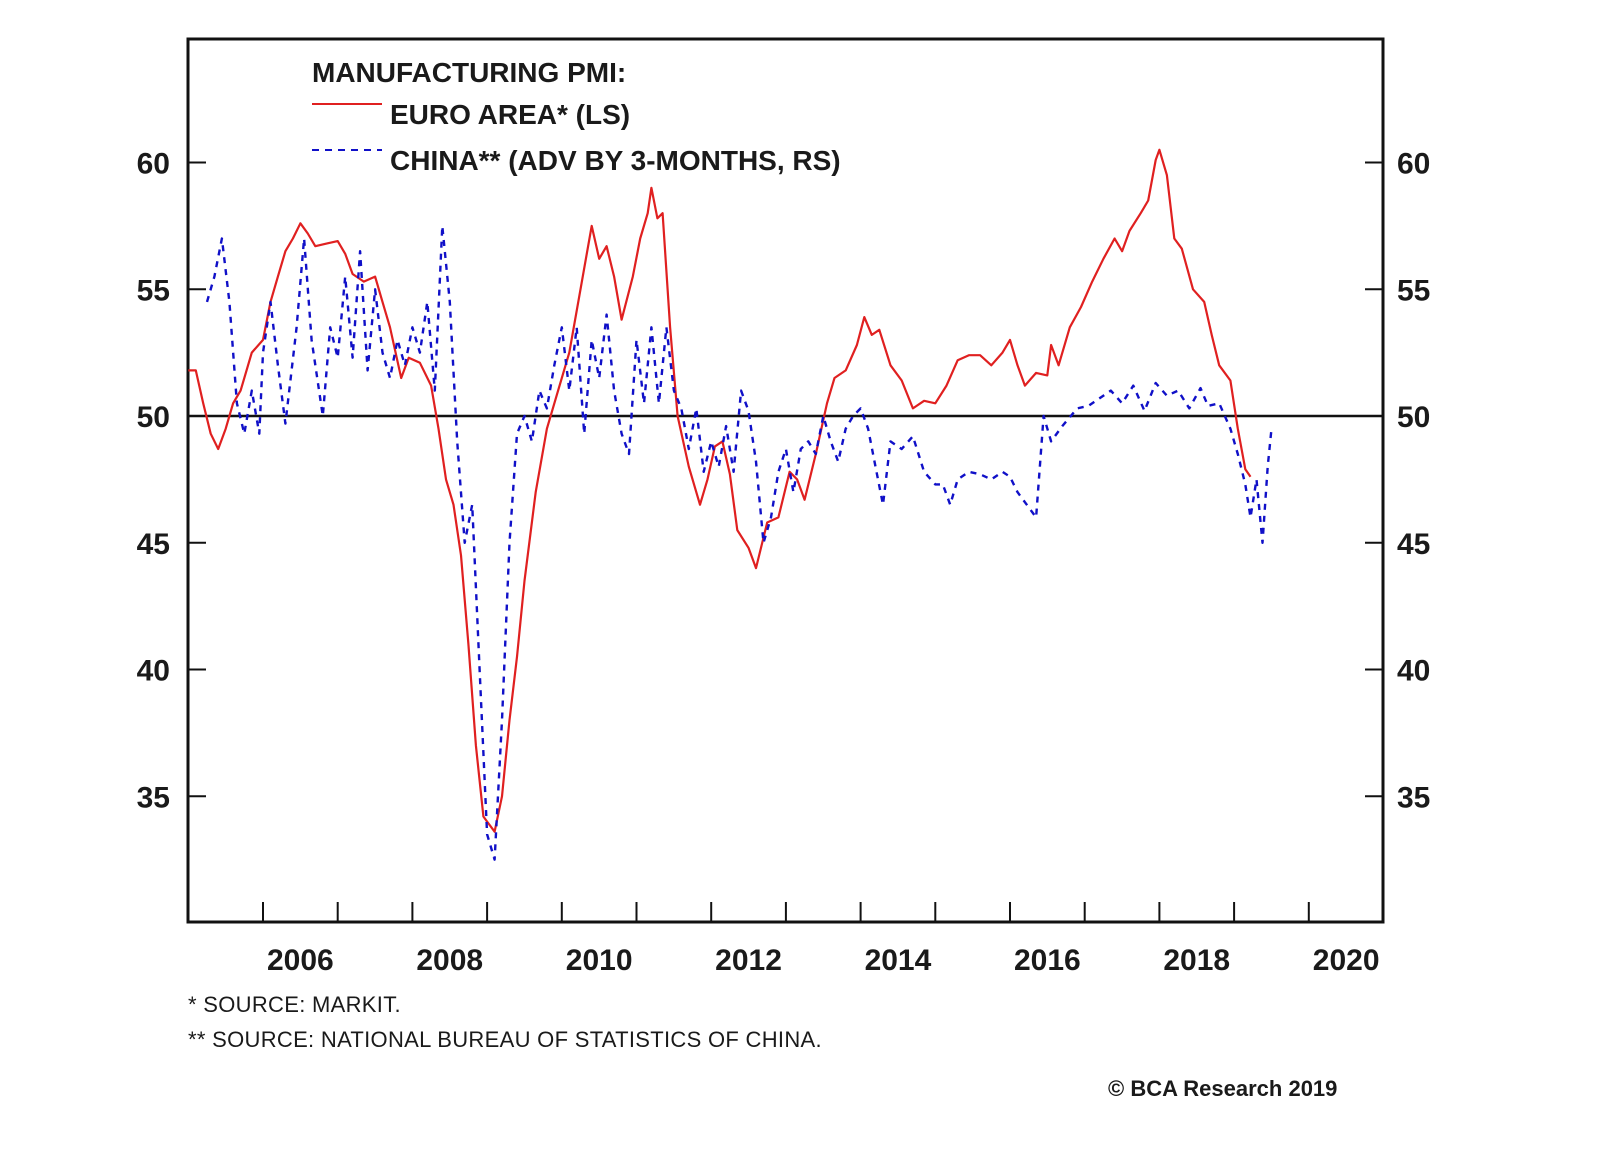  I want to click on y-left-tick-label: 60, so click(153, 164).